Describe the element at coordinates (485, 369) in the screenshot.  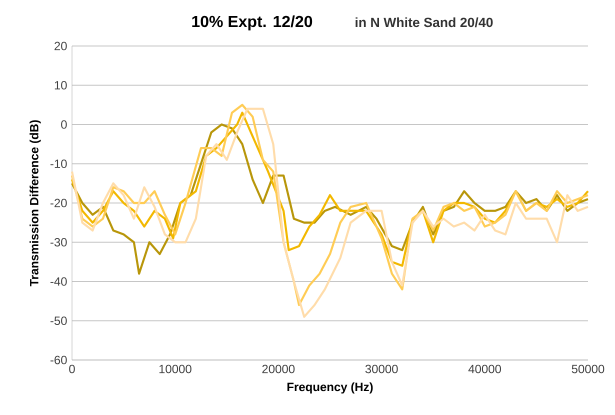
I see `x-tick-label: 40000` at that location.